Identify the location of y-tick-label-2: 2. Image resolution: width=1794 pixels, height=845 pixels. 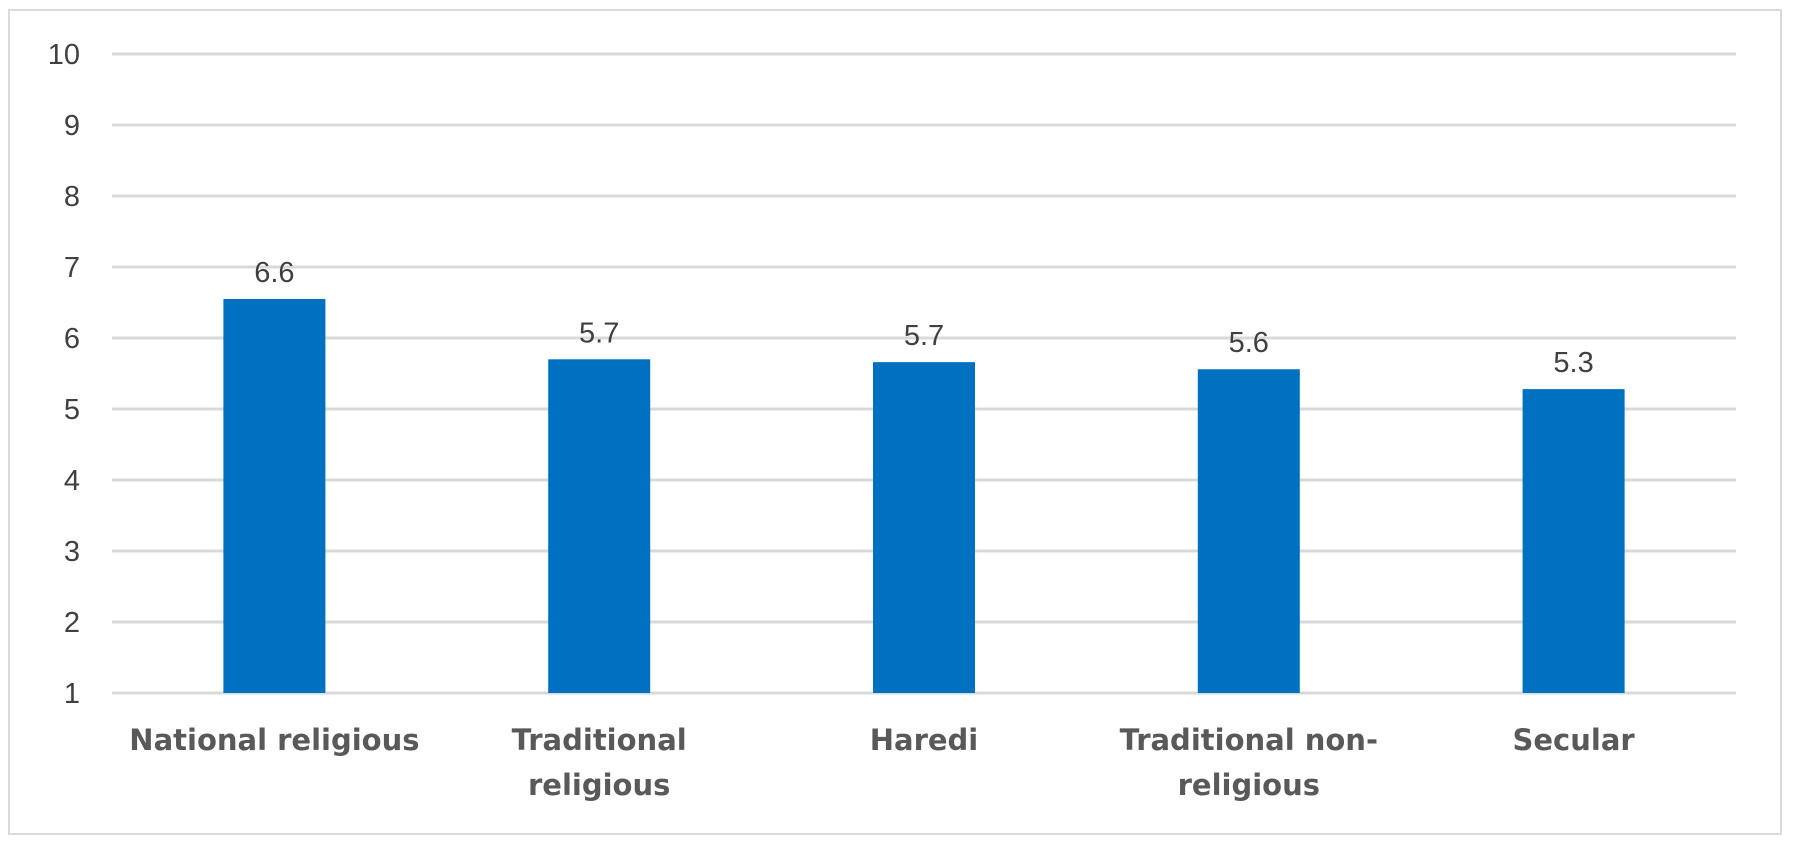
(72, 623).